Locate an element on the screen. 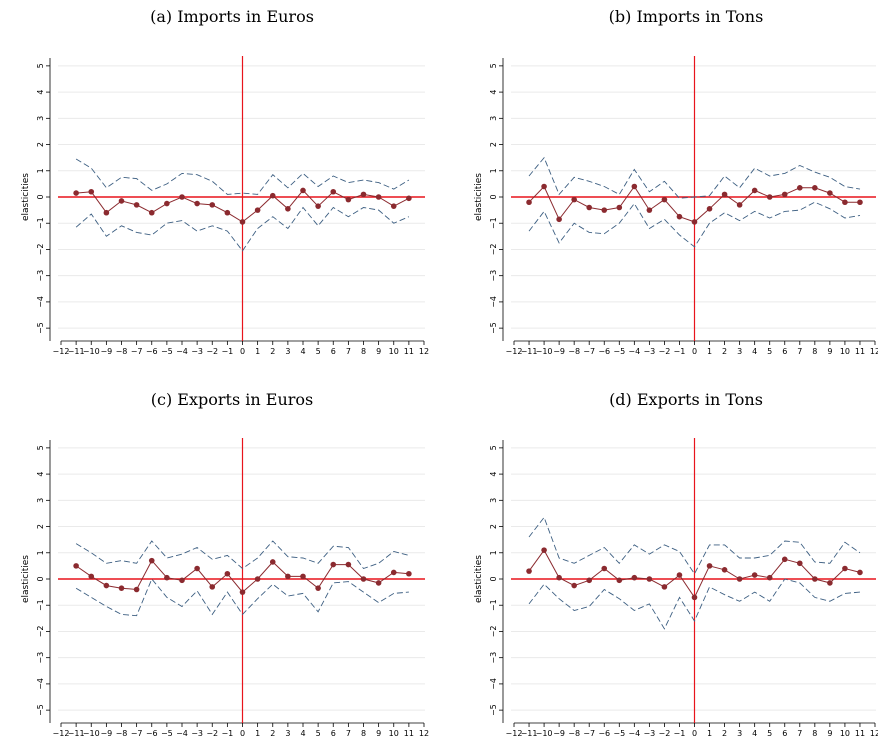  y-tick-label: −3 is located at coordinates (40, 658).